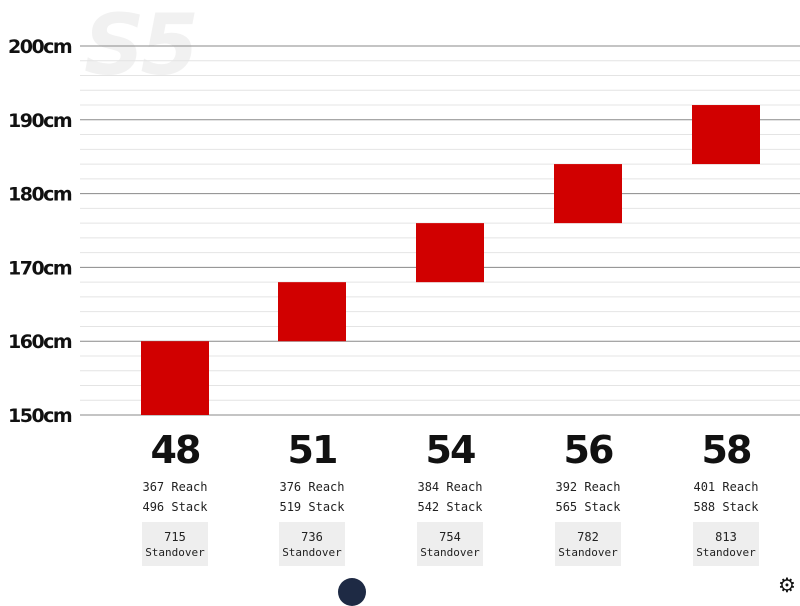 This screenshot has width=800, height=606. What do you see at coordinates (175, 450) in the screenshot?
I see `size-label: 48` at bounding box center [175, 450].